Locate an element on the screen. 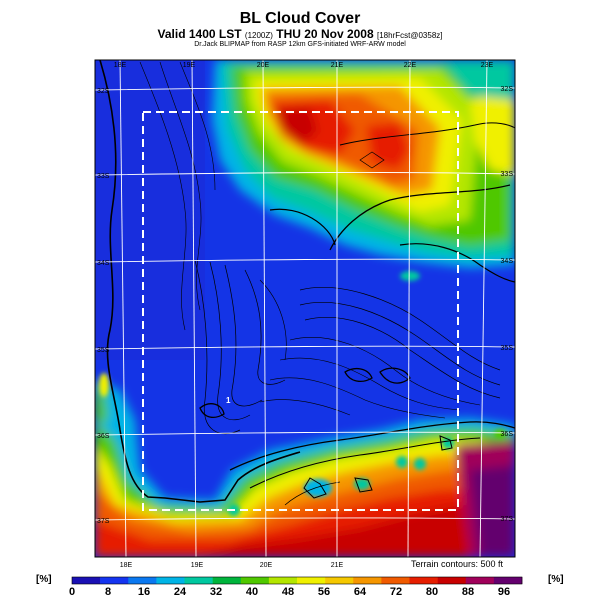 The height and width of the screenshot is (600, 600). valid-date: THU 20 Nov 2008 is located at coordinates (325, 34).